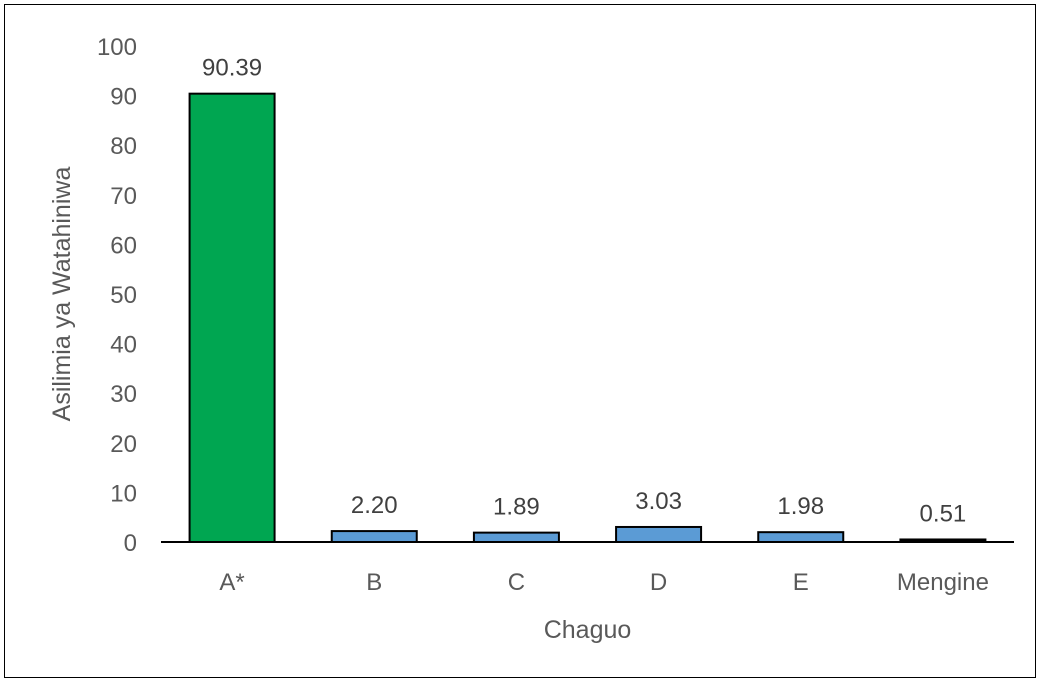 This screenshot has width=1038, height=680. Describe the element at coordinates (374, 505) in the screenshot. I see `data-label: 2.20` at that location.